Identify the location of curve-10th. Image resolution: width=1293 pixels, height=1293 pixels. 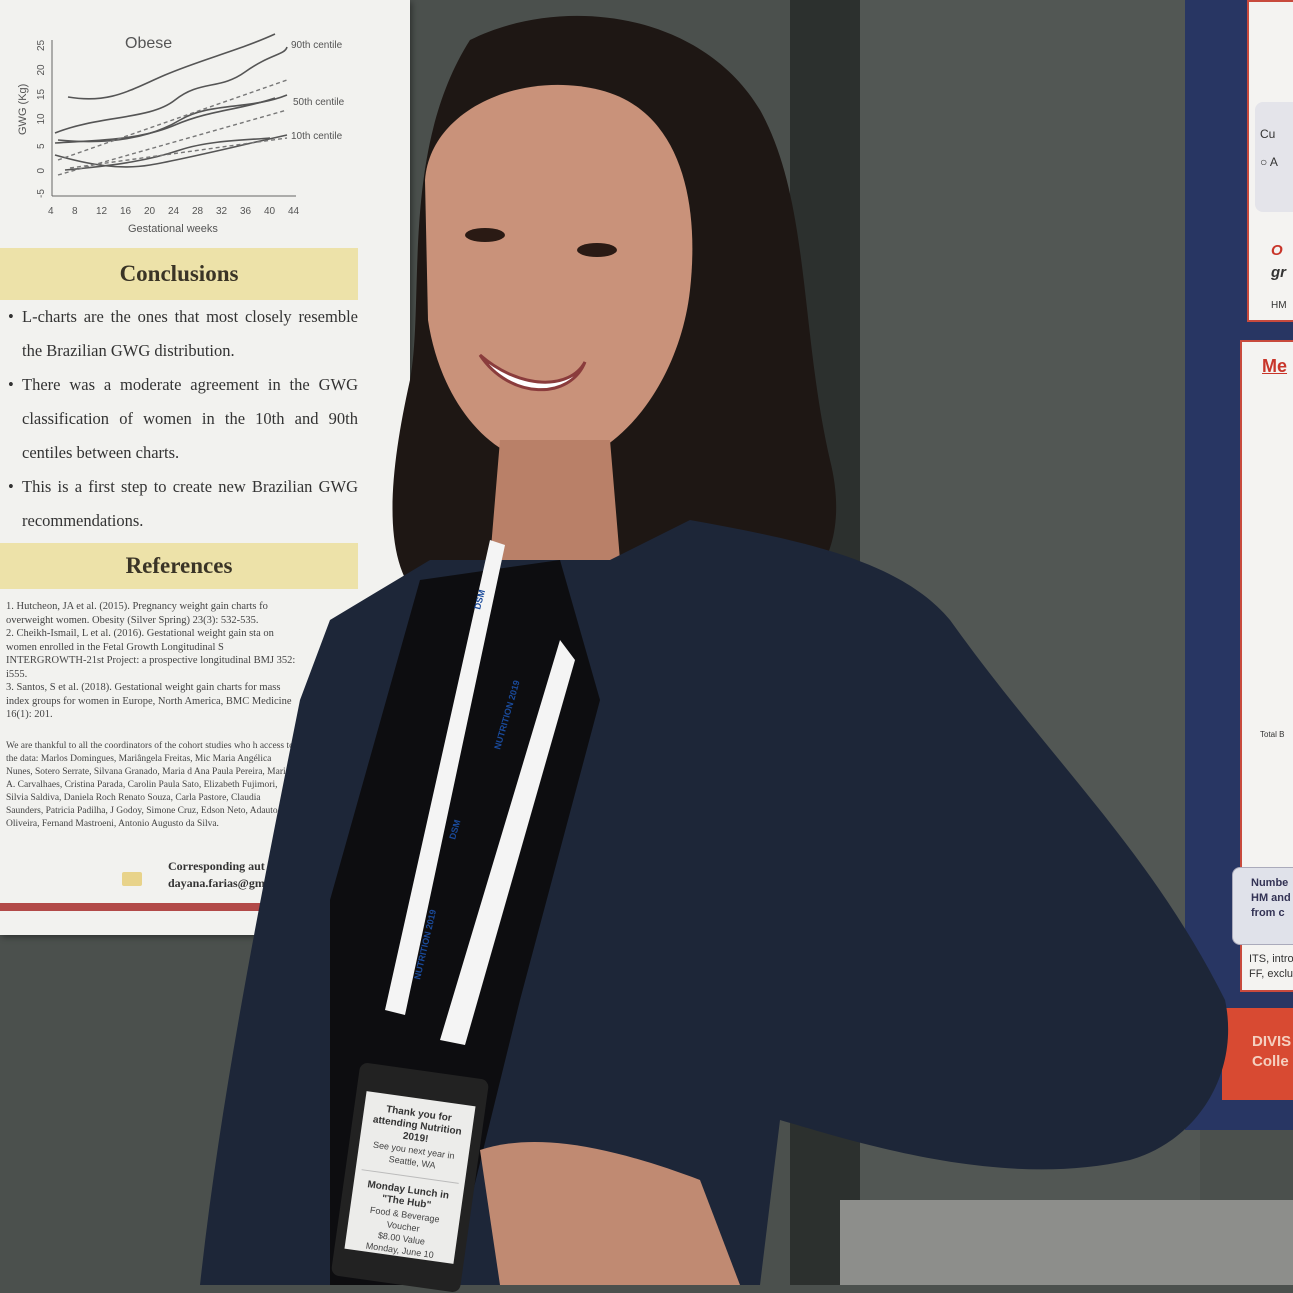
(171, 151).